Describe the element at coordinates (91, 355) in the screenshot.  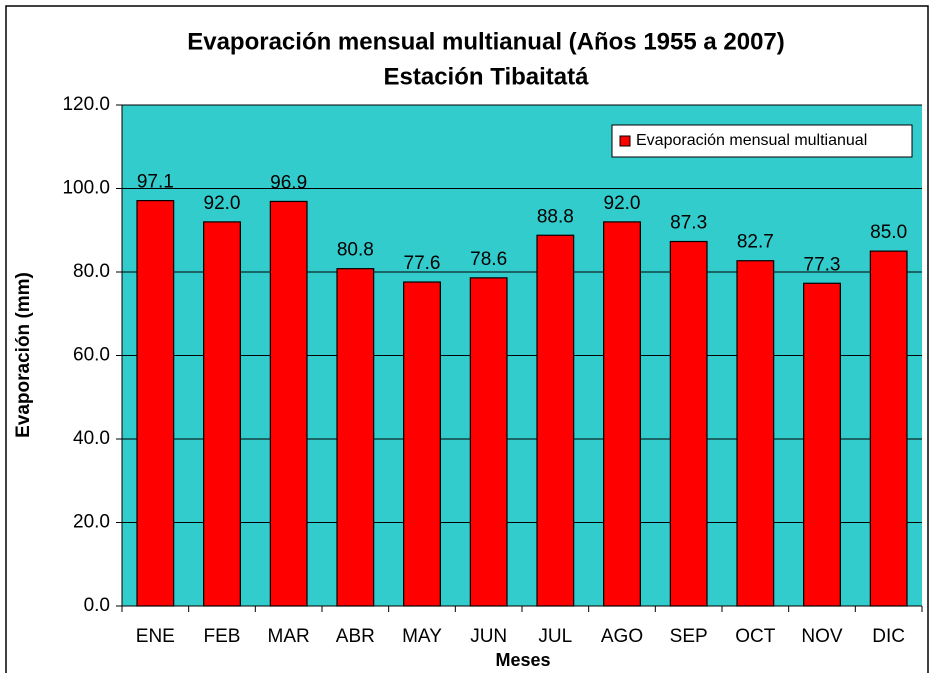
I see `y-tick-label: 60.0` at that location.